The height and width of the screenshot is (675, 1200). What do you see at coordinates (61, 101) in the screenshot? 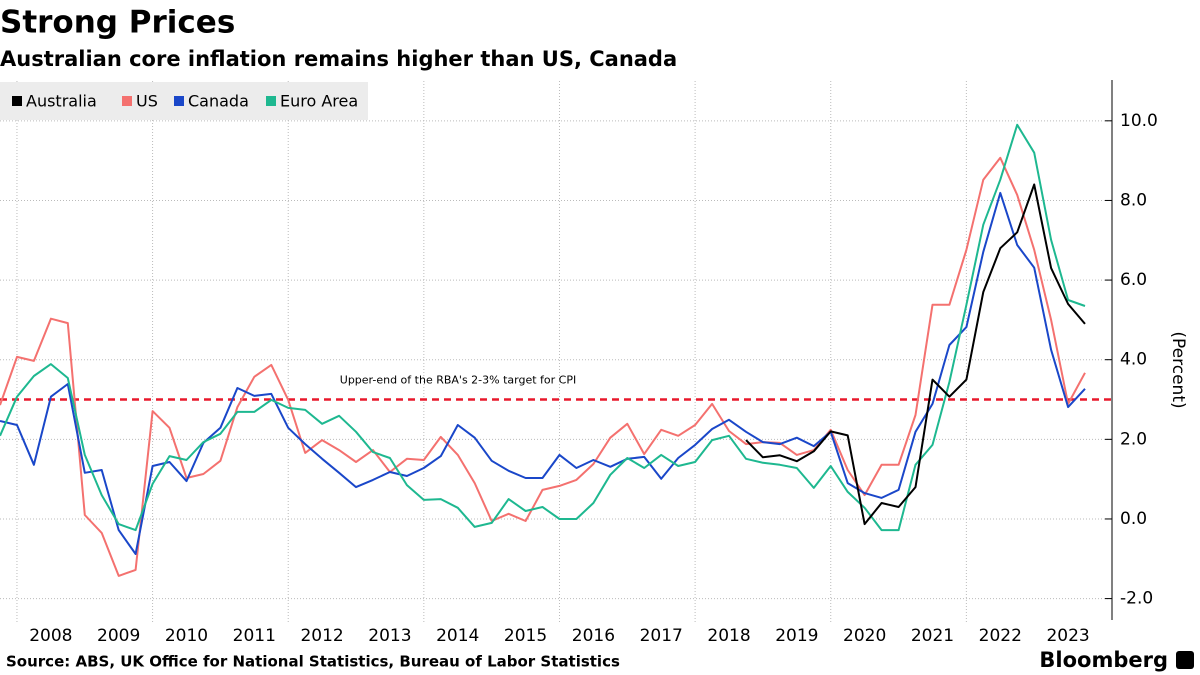
I see `legend-label: Australia` at bounding box center [61, 101].